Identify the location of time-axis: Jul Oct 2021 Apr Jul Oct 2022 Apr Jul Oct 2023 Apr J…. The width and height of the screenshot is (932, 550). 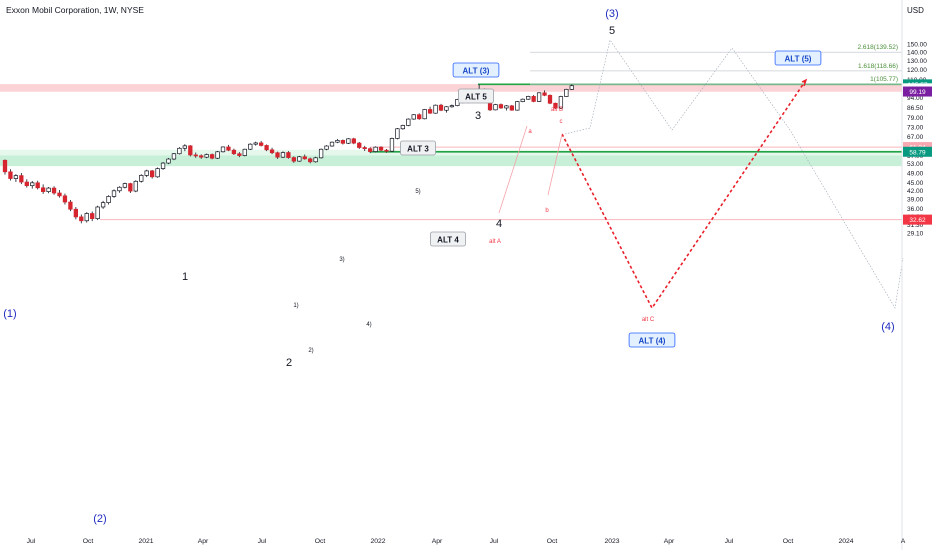
(466, 541).